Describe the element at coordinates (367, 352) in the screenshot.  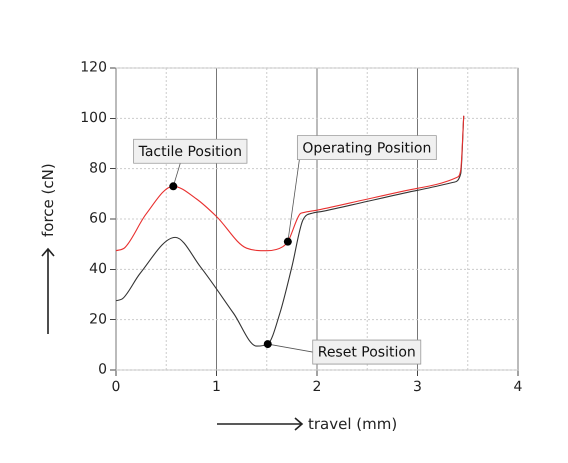
I see `annotation: Reset Position` at that location.